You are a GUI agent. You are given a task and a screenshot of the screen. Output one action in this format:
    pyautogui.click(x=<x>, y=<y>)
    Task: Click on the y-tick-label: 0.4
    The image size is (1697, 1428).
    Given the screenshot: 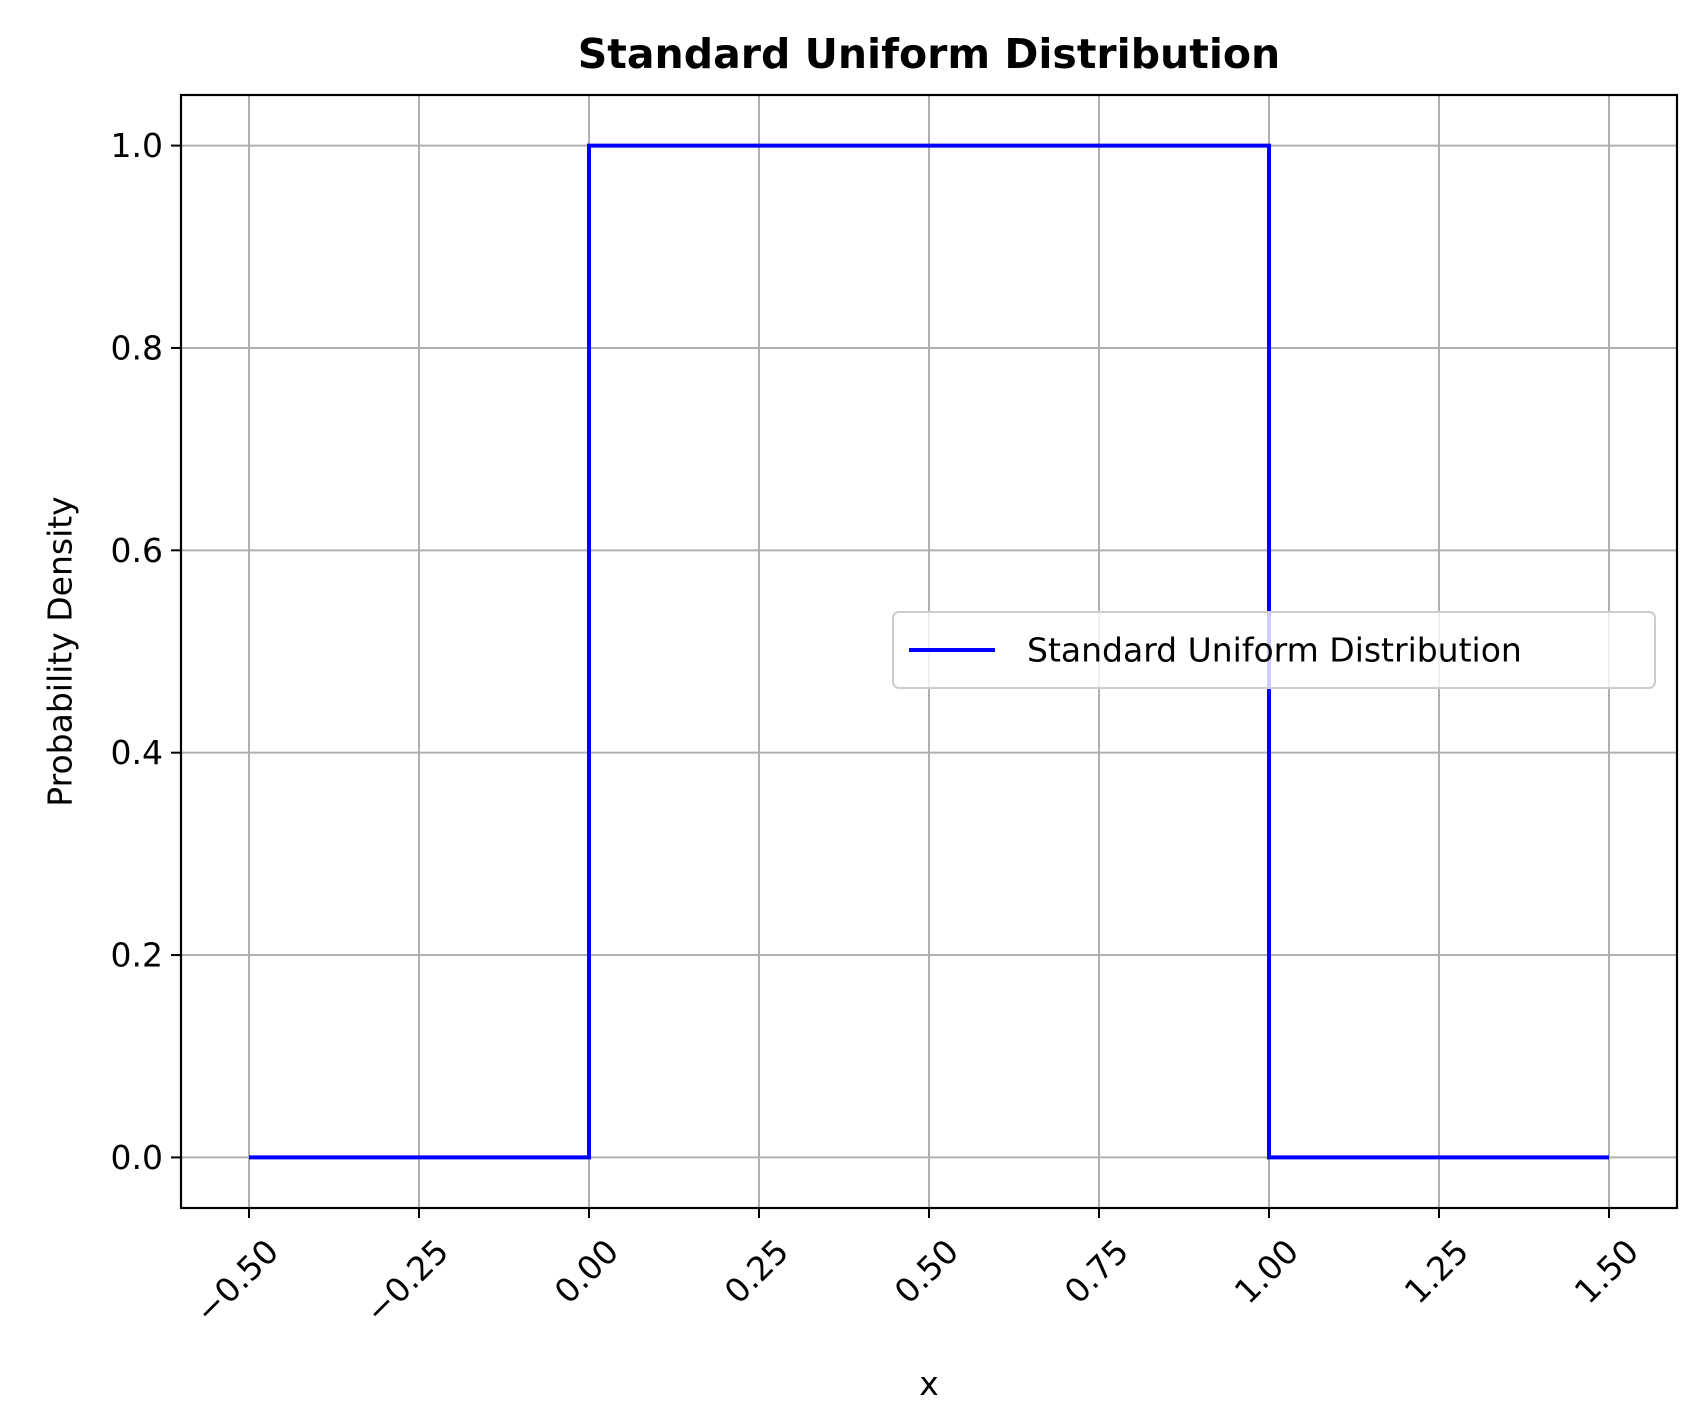 What is the action you would take?
    pyautogui.click(x=137, y=752)
    